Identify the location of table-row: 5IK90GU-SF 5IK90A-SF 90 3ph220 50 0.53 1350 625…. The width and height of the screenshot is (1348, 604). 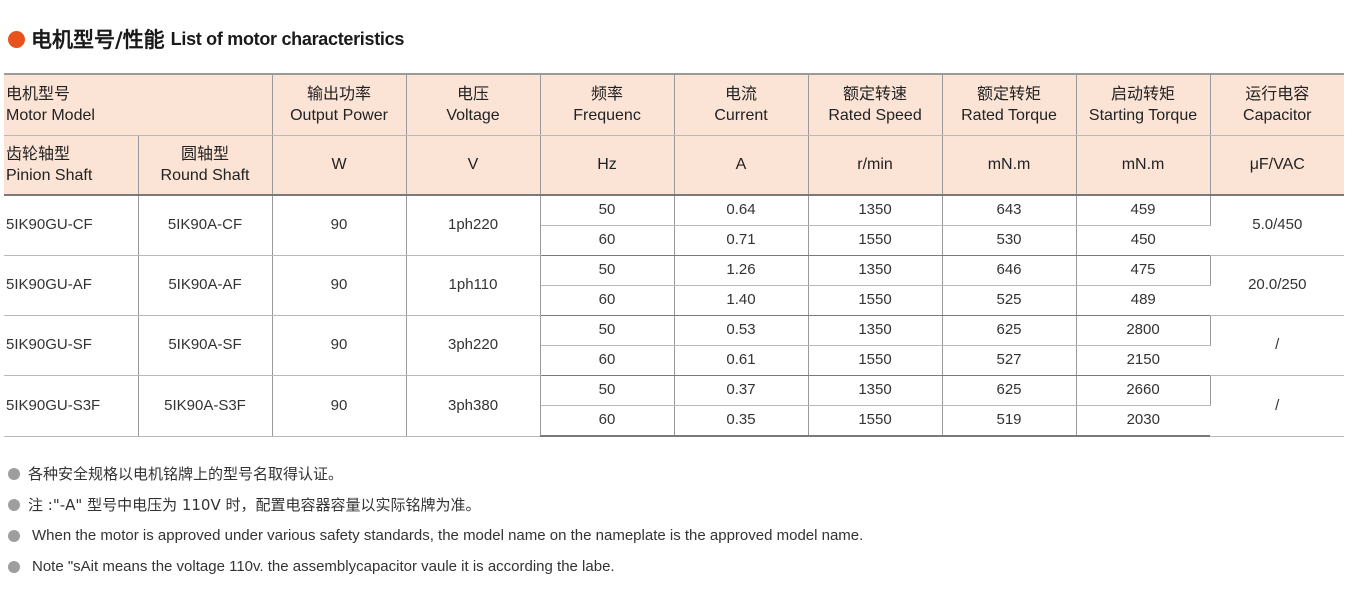
(674, 345).